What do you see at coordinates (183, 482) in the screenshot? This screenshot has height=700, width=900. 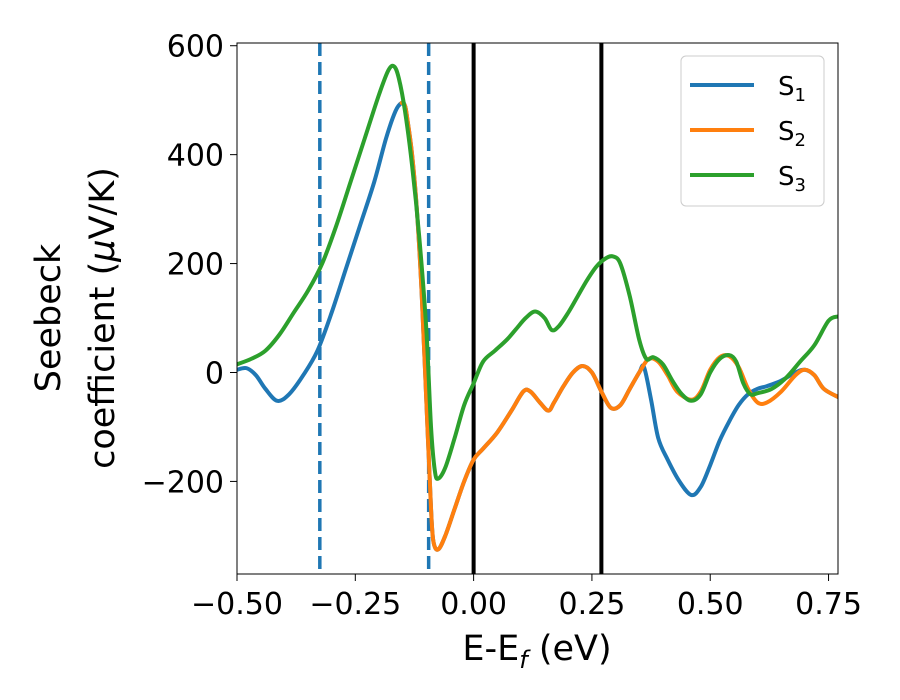 I see `y-tick-label: −200` at bounding box center [183, 482].